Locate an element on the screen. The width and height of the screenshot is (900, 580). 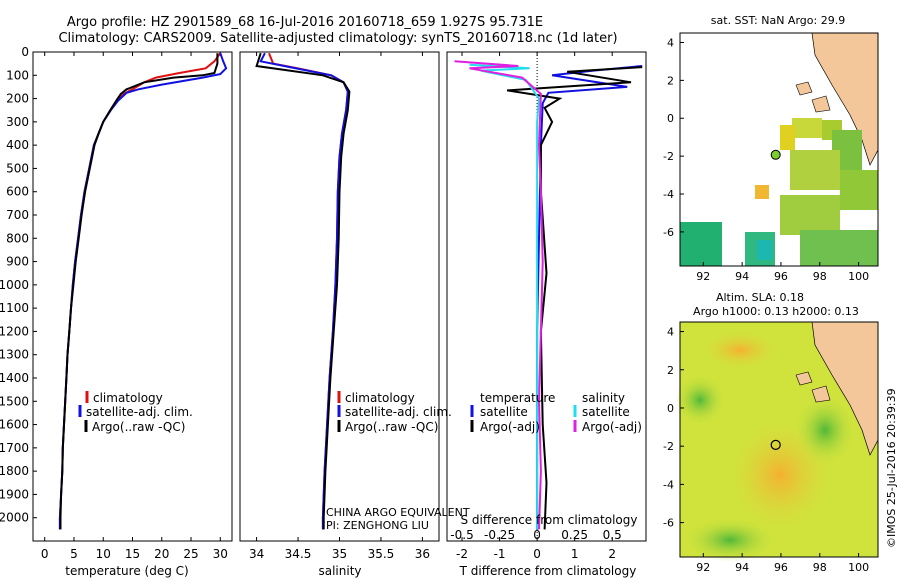
x-tick-label: -1 is located at coordinates (500, 554).